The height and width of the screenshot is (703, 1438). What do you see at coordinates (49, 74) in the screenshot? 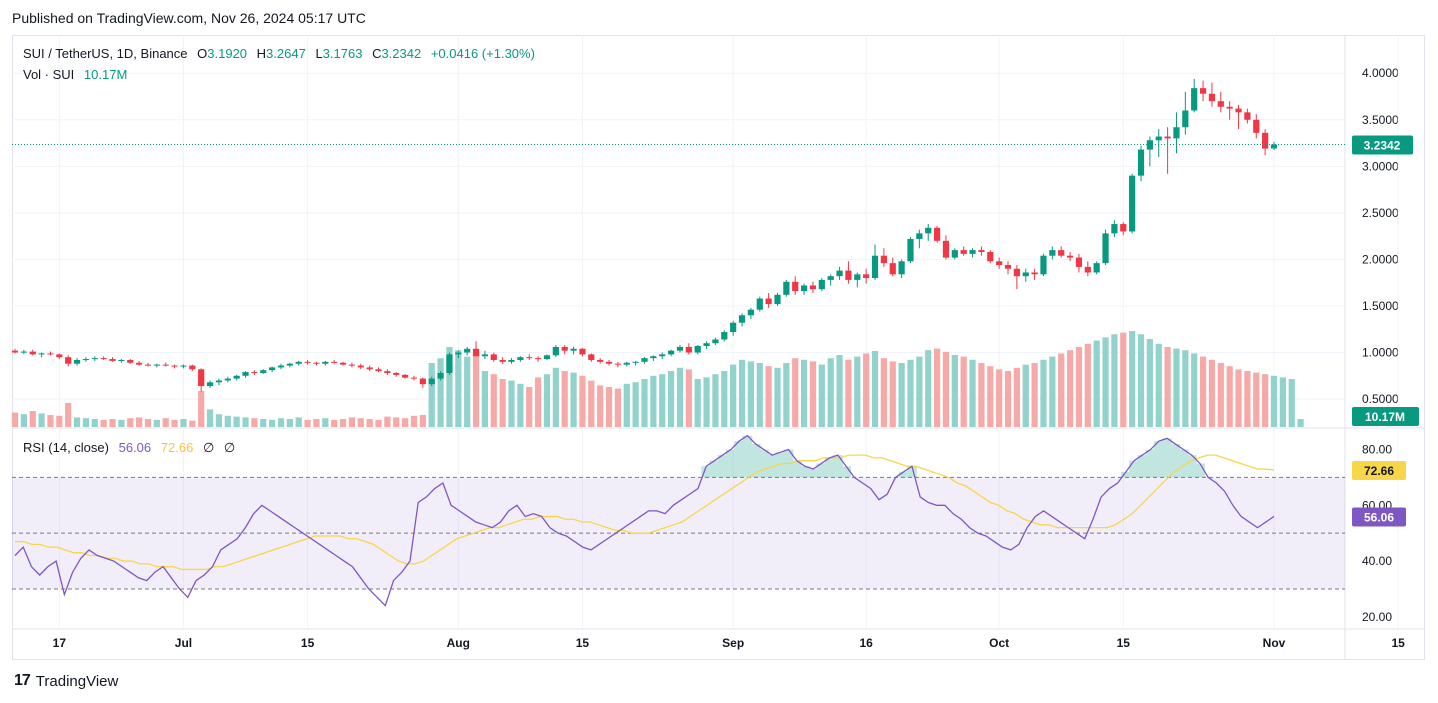
I see `volume-legend-label: Vol · SUI` at bounding box center [49, 74].